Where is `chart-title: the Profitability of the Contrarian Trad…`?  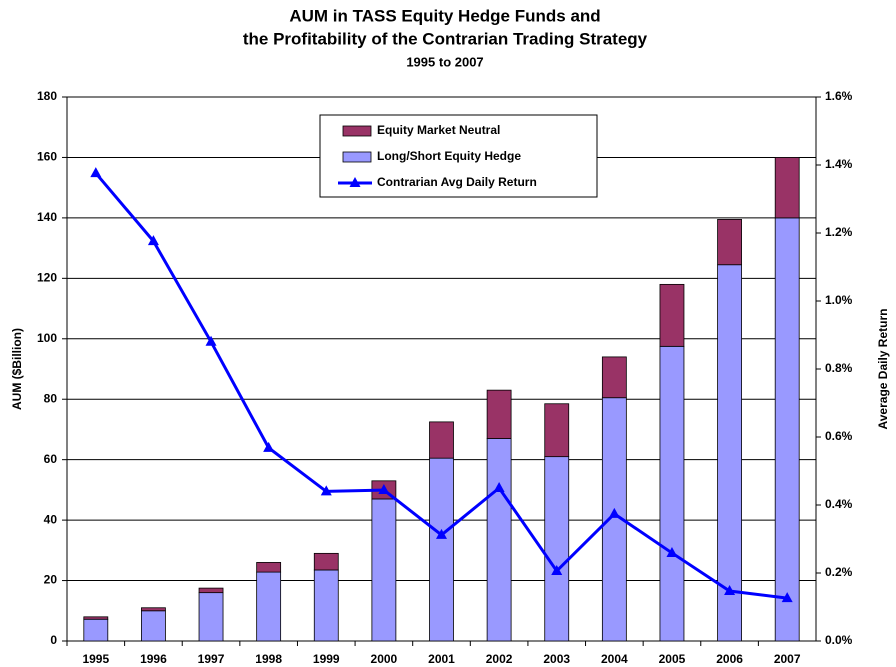
chart-title: the Profitability of the Contrarian Trad… is located at coordinates (445, 38).